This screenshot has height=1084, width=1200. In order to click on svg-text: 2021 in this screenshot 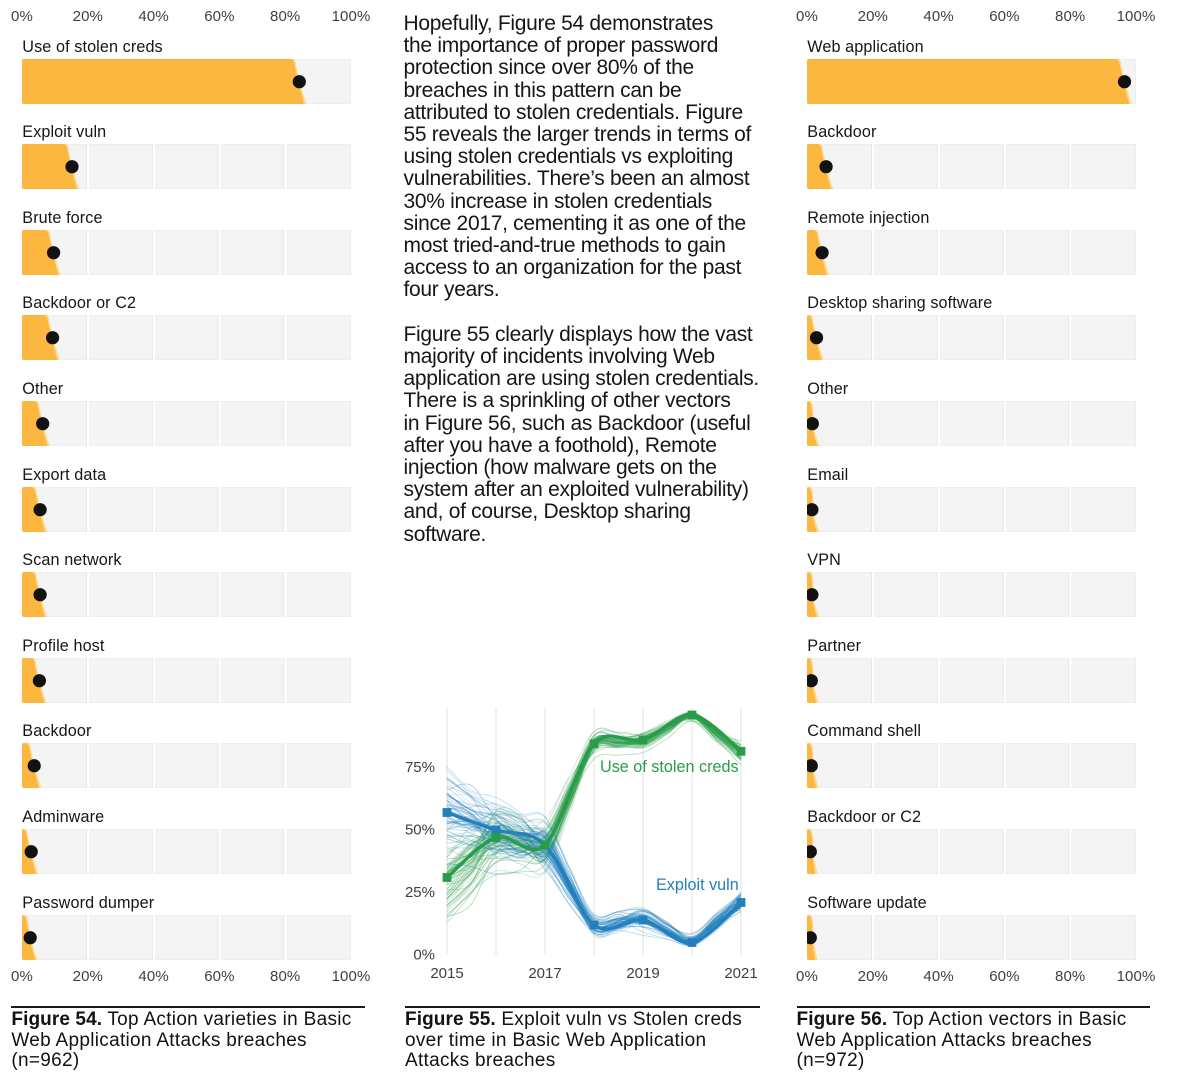, I will do `click(740, 973)`.